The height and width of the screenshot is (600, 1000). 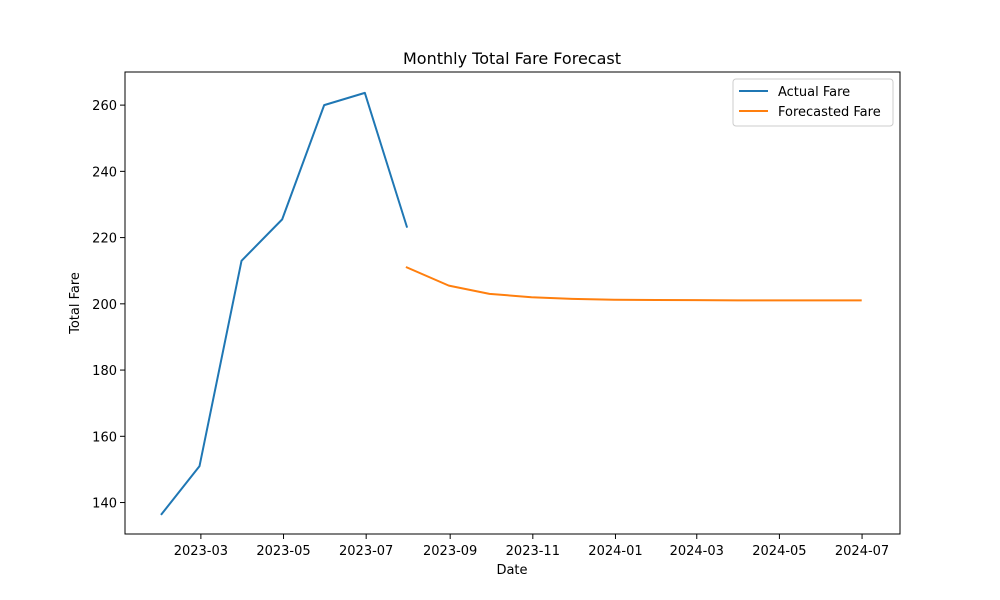 What do you see at coordinates (862, 551) in the screenshot?
I see `x-tick-label-2024-07: 2024-07` at bounding box center [862, 551].